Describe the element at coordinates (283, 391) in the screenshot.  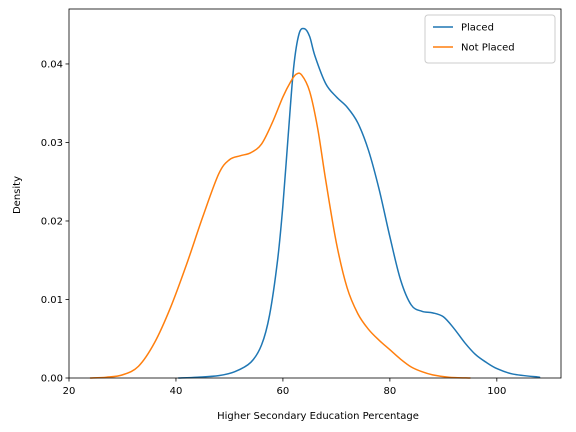
I see `x-tick-label: 60` at that location.